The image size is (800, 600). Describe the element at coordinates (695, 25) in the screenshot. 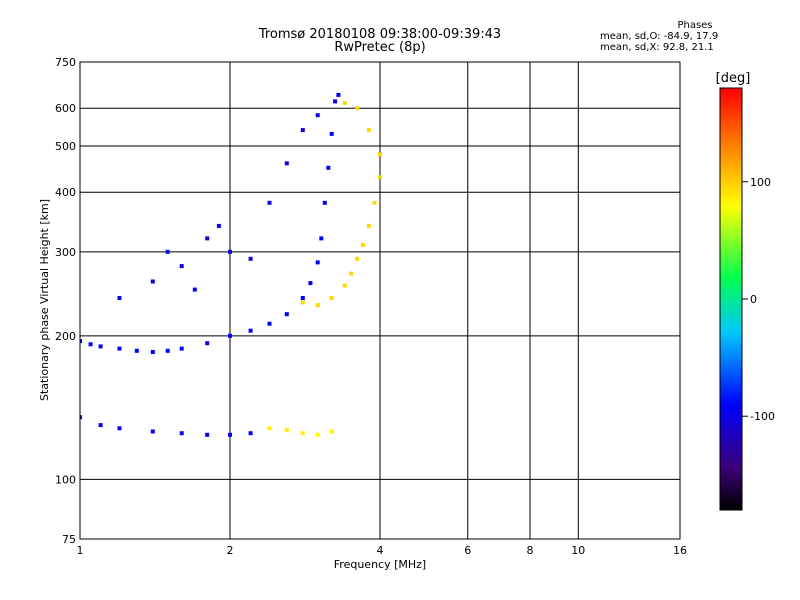

I see `phase-stats-heading: Phases` at that location.